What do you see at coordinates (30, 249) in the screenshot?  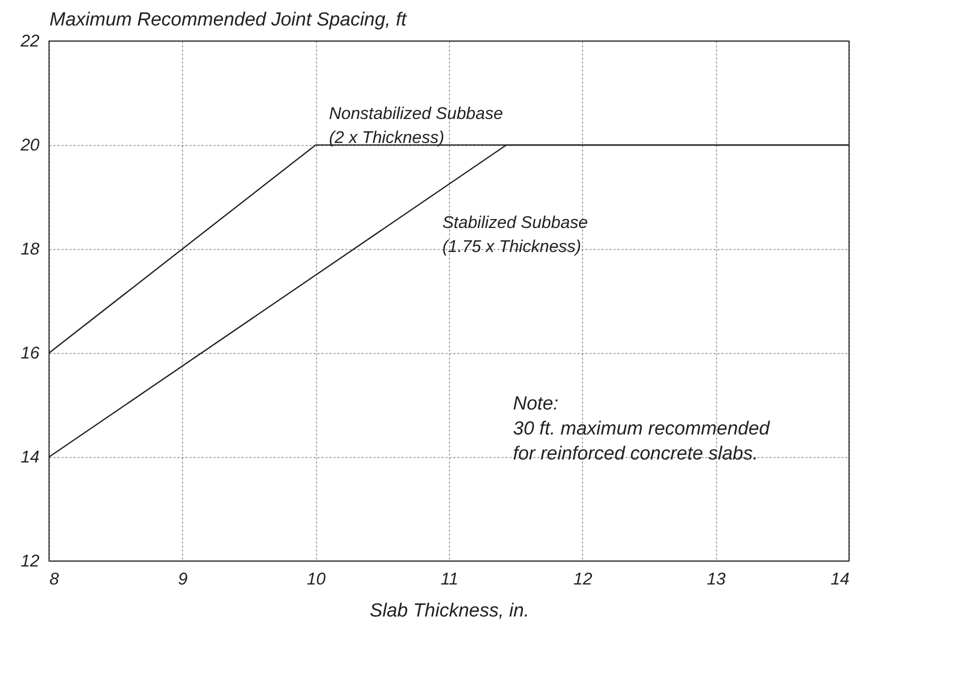 I see `y-tick-label: 18` at bounding box center [30, 249].